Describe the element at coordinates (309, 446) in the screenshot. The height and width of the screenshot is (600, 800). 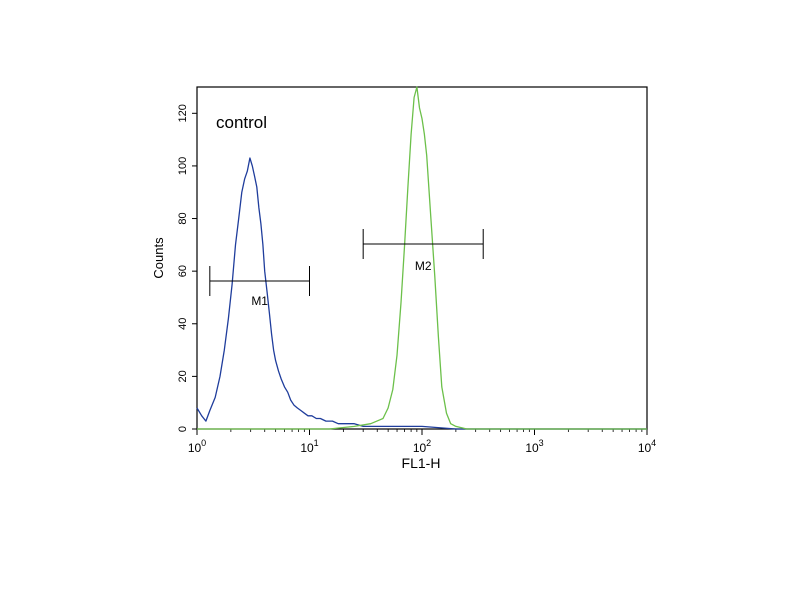
I see `x-tick-label: 10¹` at that location.